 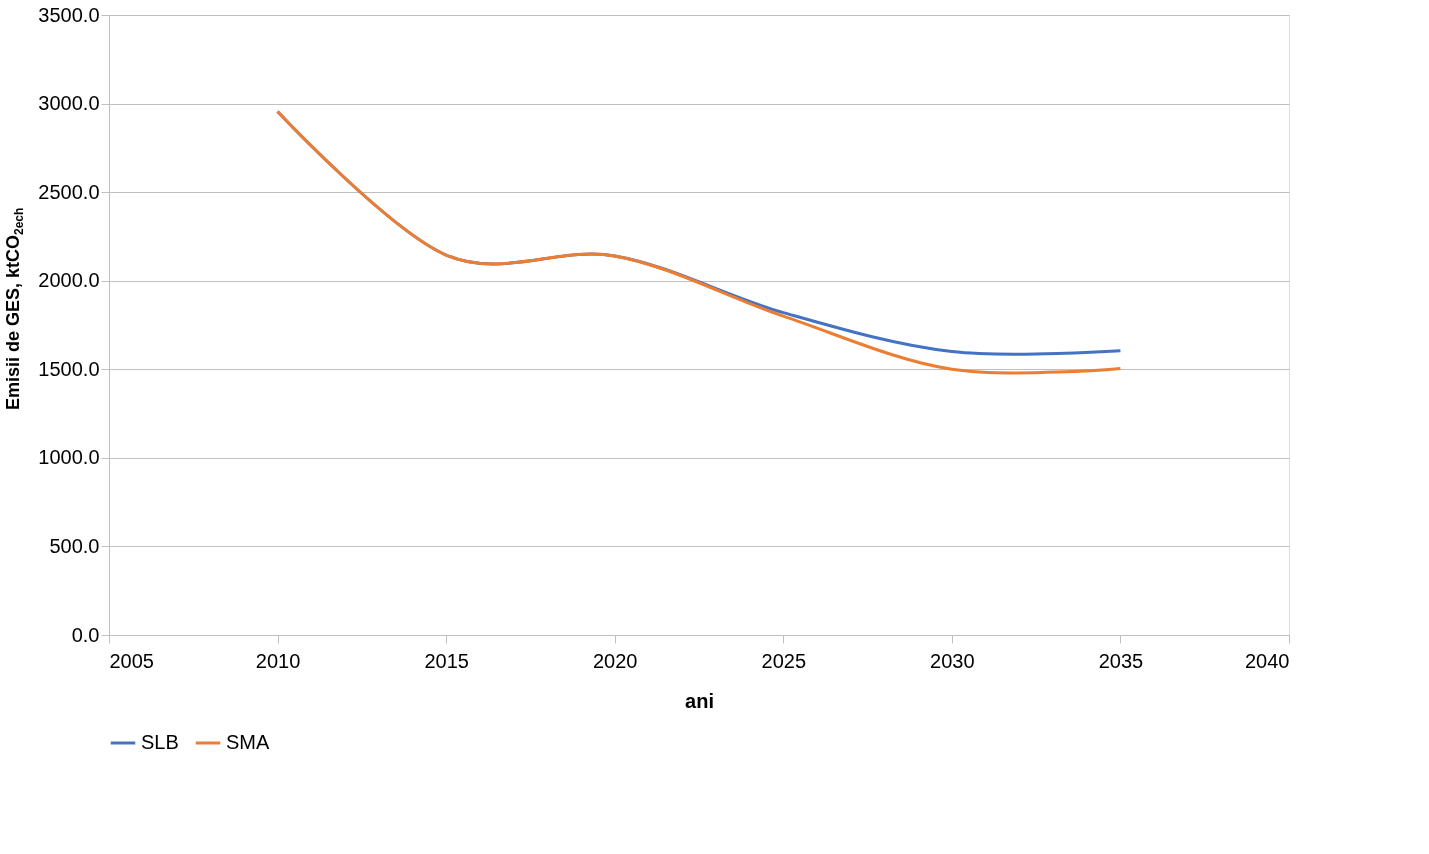 What do you see at coordinates (69, 191) in the screenshot?
I see `y-tick-label: 2500.0` at bounding box center [69, 191].